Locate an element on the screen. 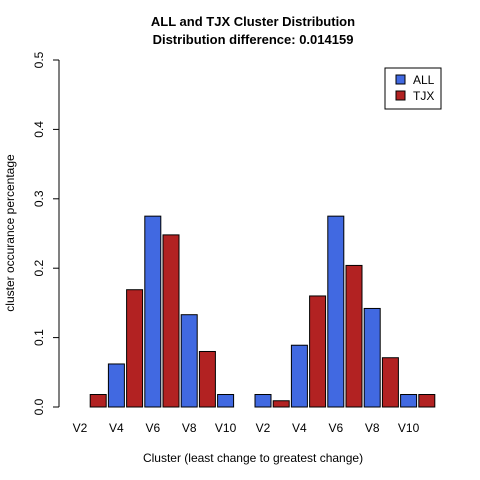 Image resolution: width=480 pixels, height=480 pixels. y-axis-label: cluster occurance percentage is located at coordinates (10, 233).